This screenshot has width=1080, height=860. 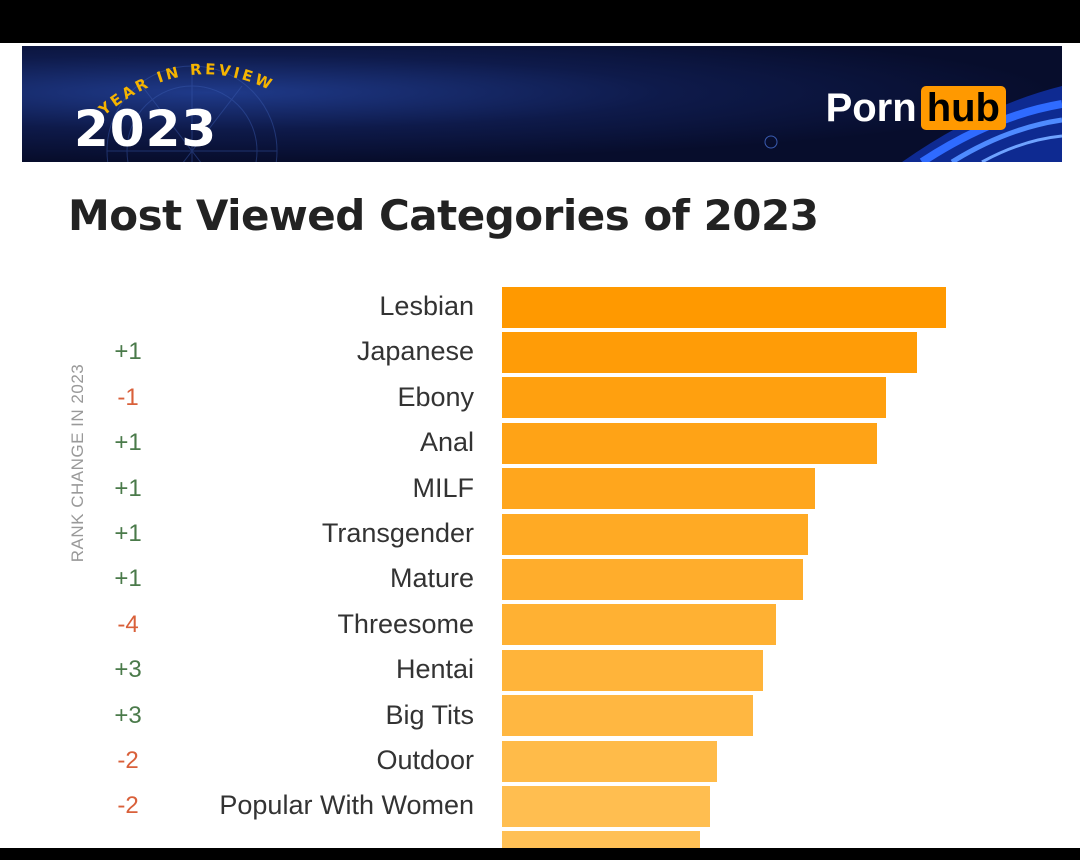 I want to click on rank-change-label: -4, so click(x=128, y=624).